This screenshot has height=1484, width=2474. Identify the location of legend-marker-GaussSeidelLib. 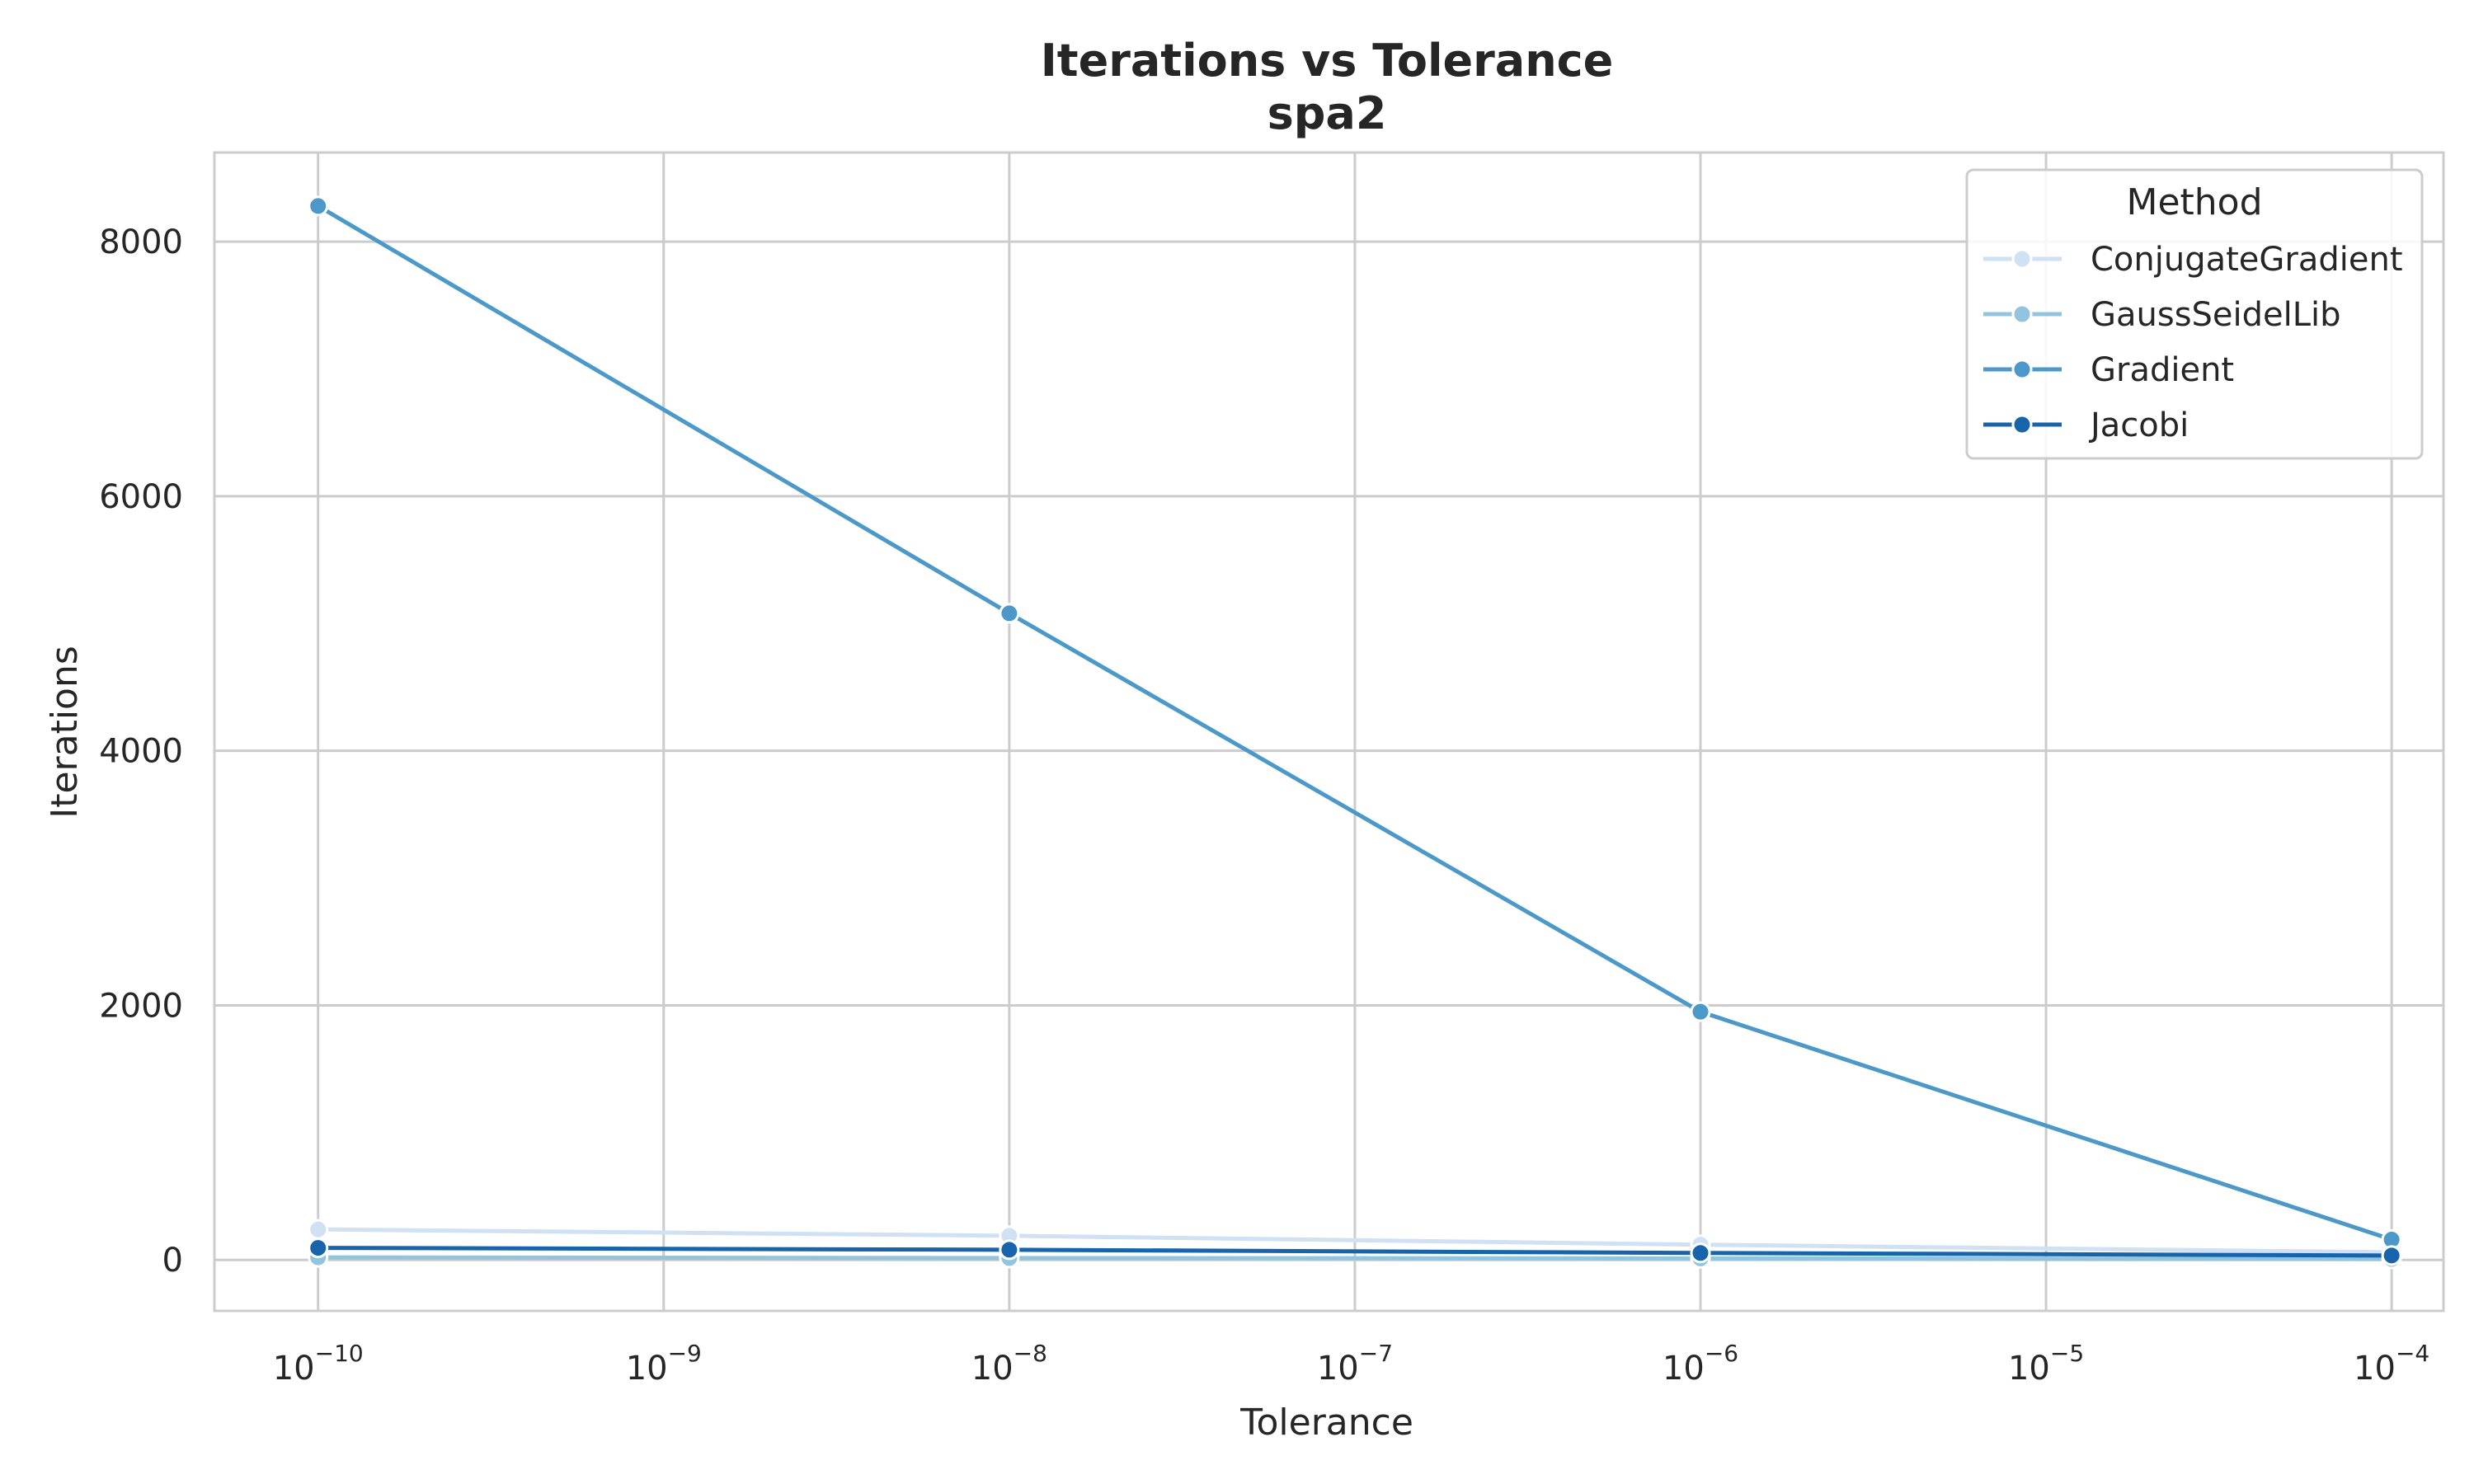
(2022, 314).